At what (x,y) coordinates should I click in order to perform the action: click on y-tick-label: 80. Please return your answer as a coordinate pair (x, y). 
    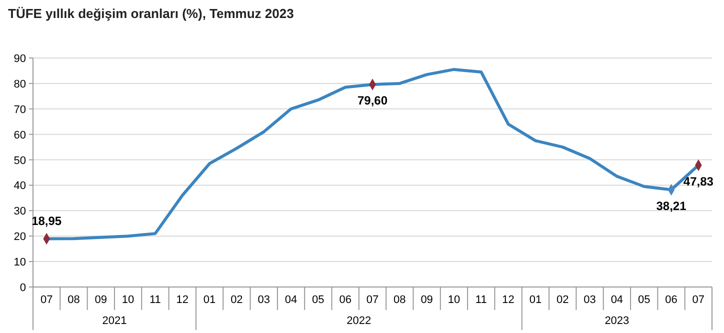
    Looking at the image, I should click on (20, 84).